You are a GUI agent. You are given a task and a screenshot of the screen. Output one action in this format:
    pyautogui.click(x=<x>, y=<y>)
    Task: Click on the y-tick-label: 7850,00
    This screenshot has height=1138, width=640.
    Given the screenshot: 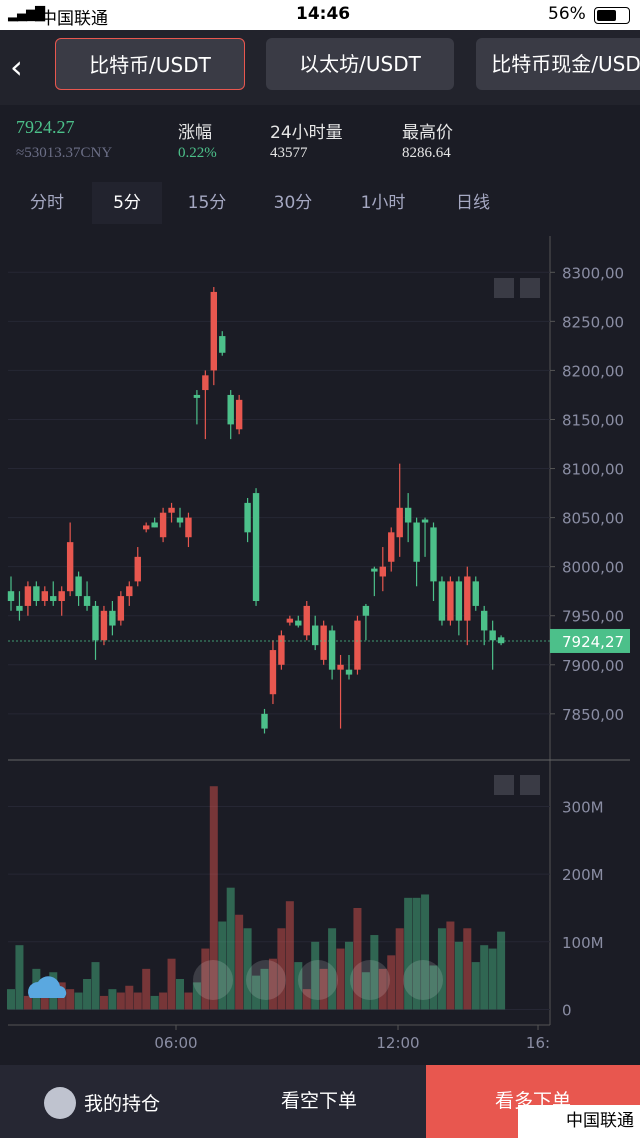 What is the action you would take?
    pyautogui.click(x=593, y=715)
    